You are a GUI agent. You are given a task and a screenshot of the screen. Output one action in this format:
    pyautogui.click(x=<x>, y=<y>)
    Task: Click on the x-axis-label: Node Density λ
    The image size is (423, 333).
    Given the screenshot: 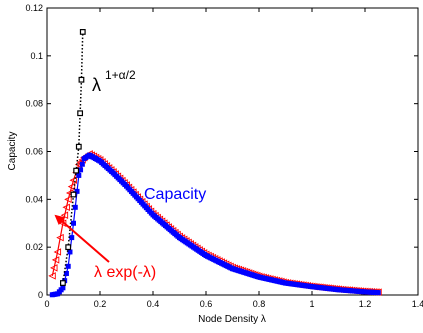 What is the action you would take?
    pyautogui.click(x=232, y=319)
    